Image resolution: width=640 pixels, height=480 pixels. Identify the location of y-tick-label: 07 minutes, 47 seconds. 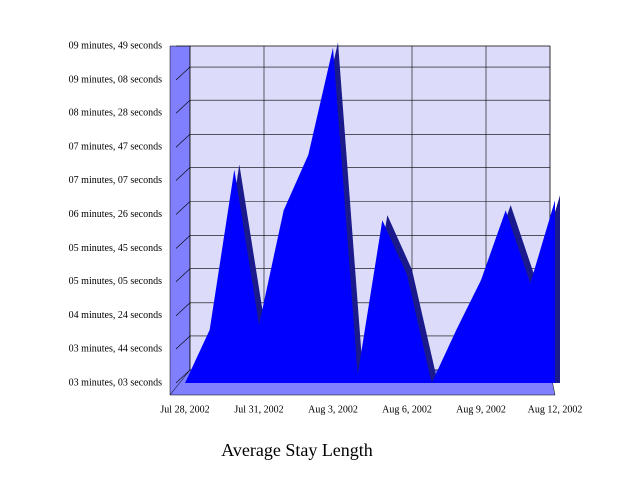
(115, 147).